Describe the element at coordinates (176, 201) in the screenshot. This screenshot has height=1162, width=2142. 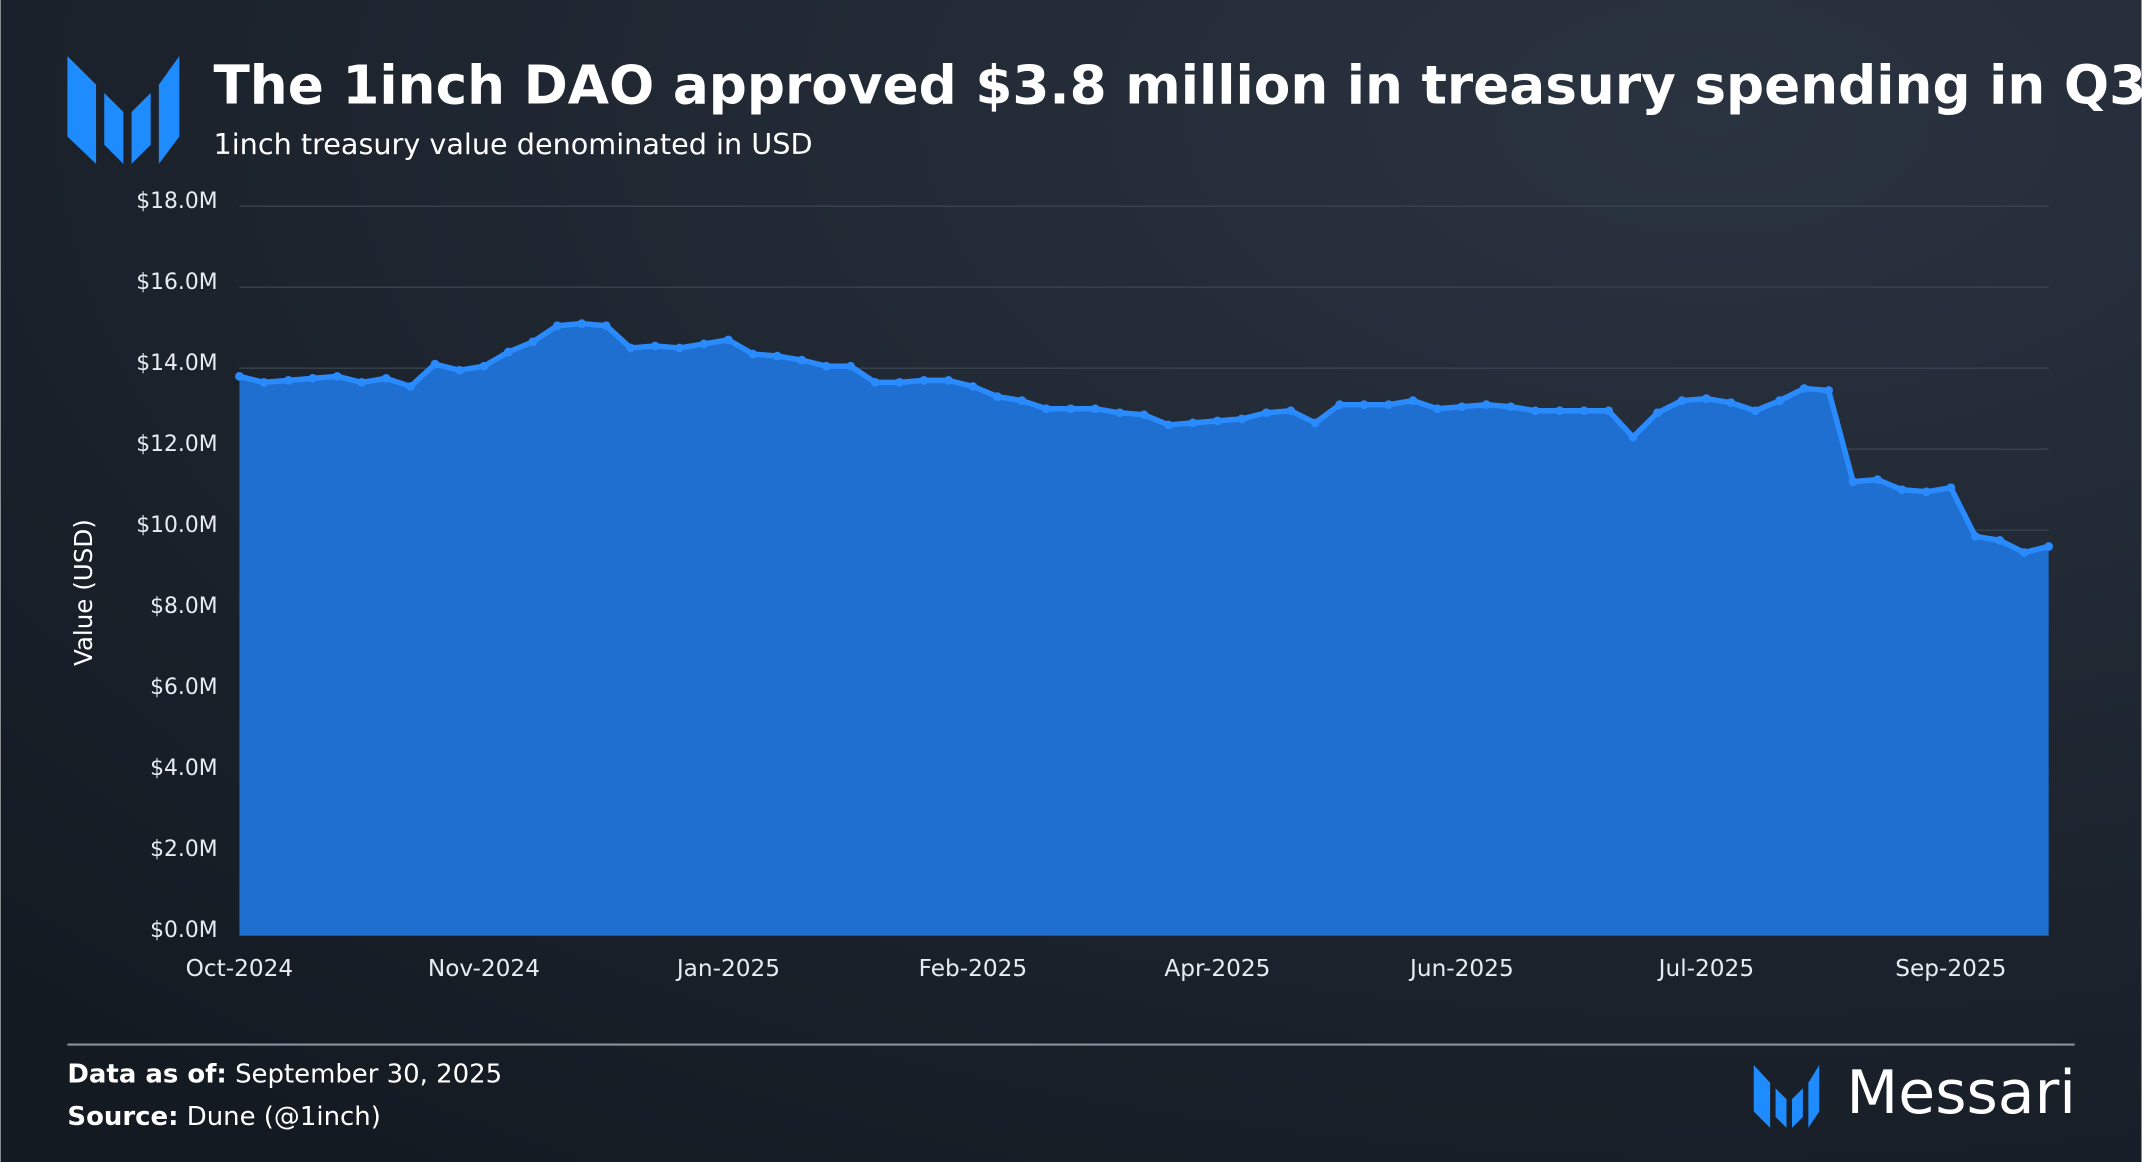
I see `y-tick-label: $18.0M` at that location.